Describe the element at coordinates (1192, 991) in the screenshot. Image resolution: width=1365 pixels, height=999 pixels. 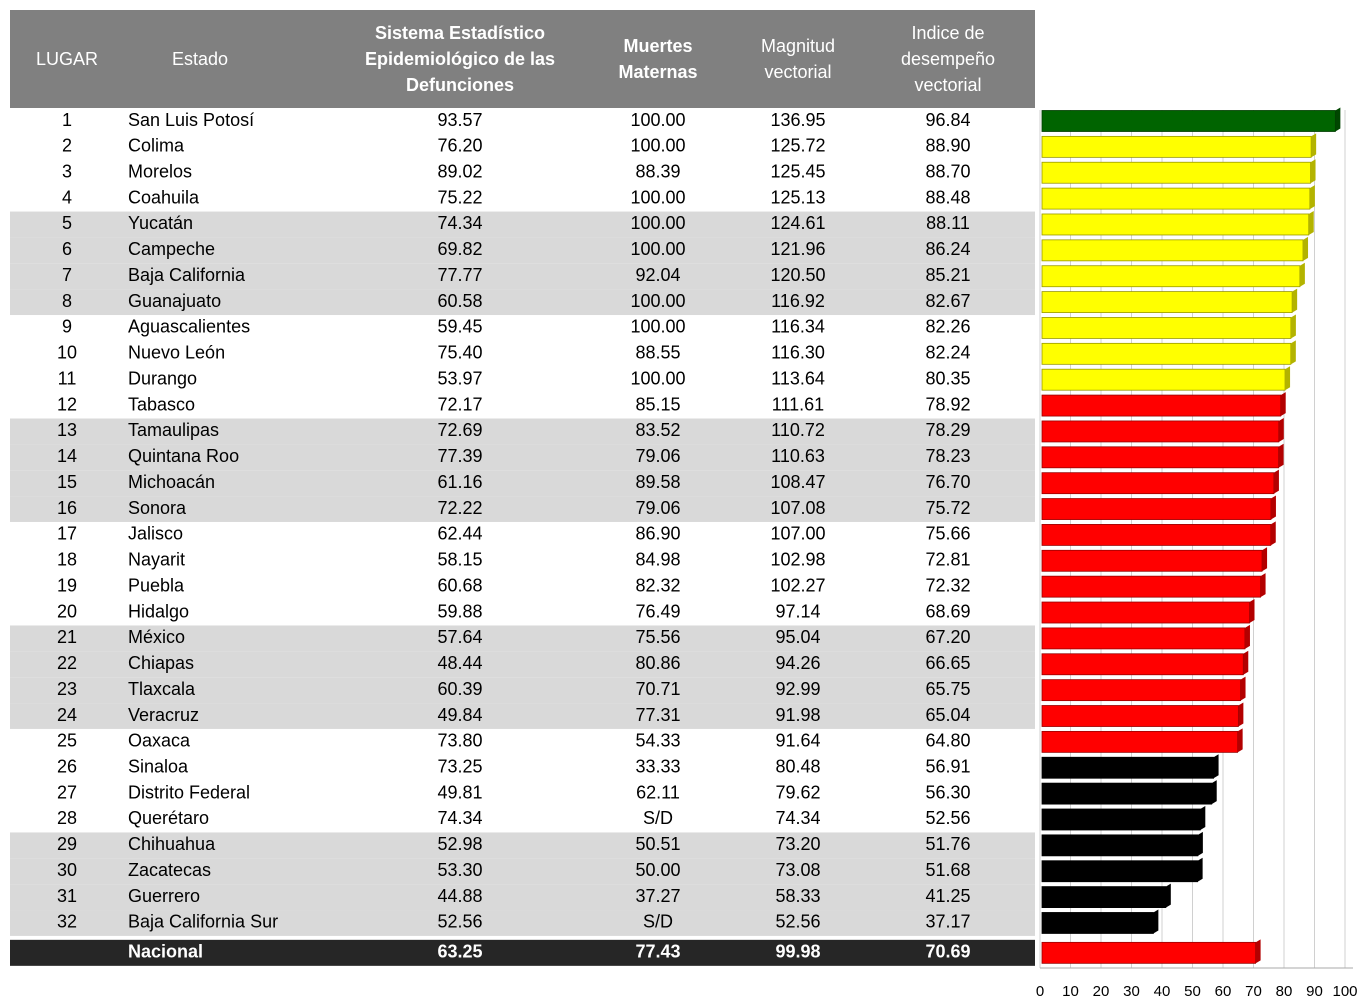
I see `x-tick-label: 50` at that location.